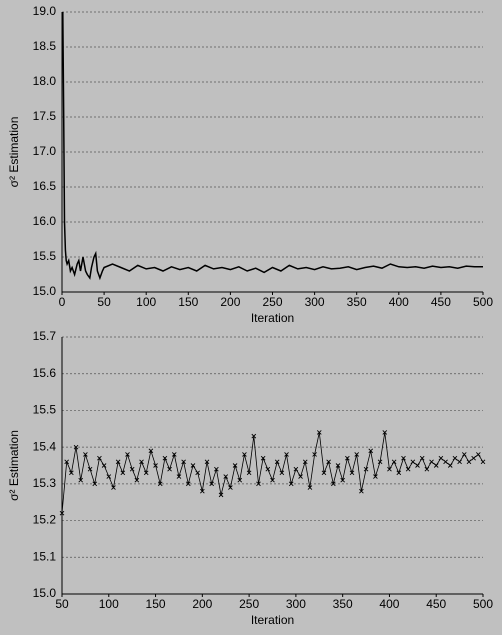 Image resolution: width=502 pixels, height=635 pixels. I want to click on y-tick-label: 15.2, so click(45, 520).